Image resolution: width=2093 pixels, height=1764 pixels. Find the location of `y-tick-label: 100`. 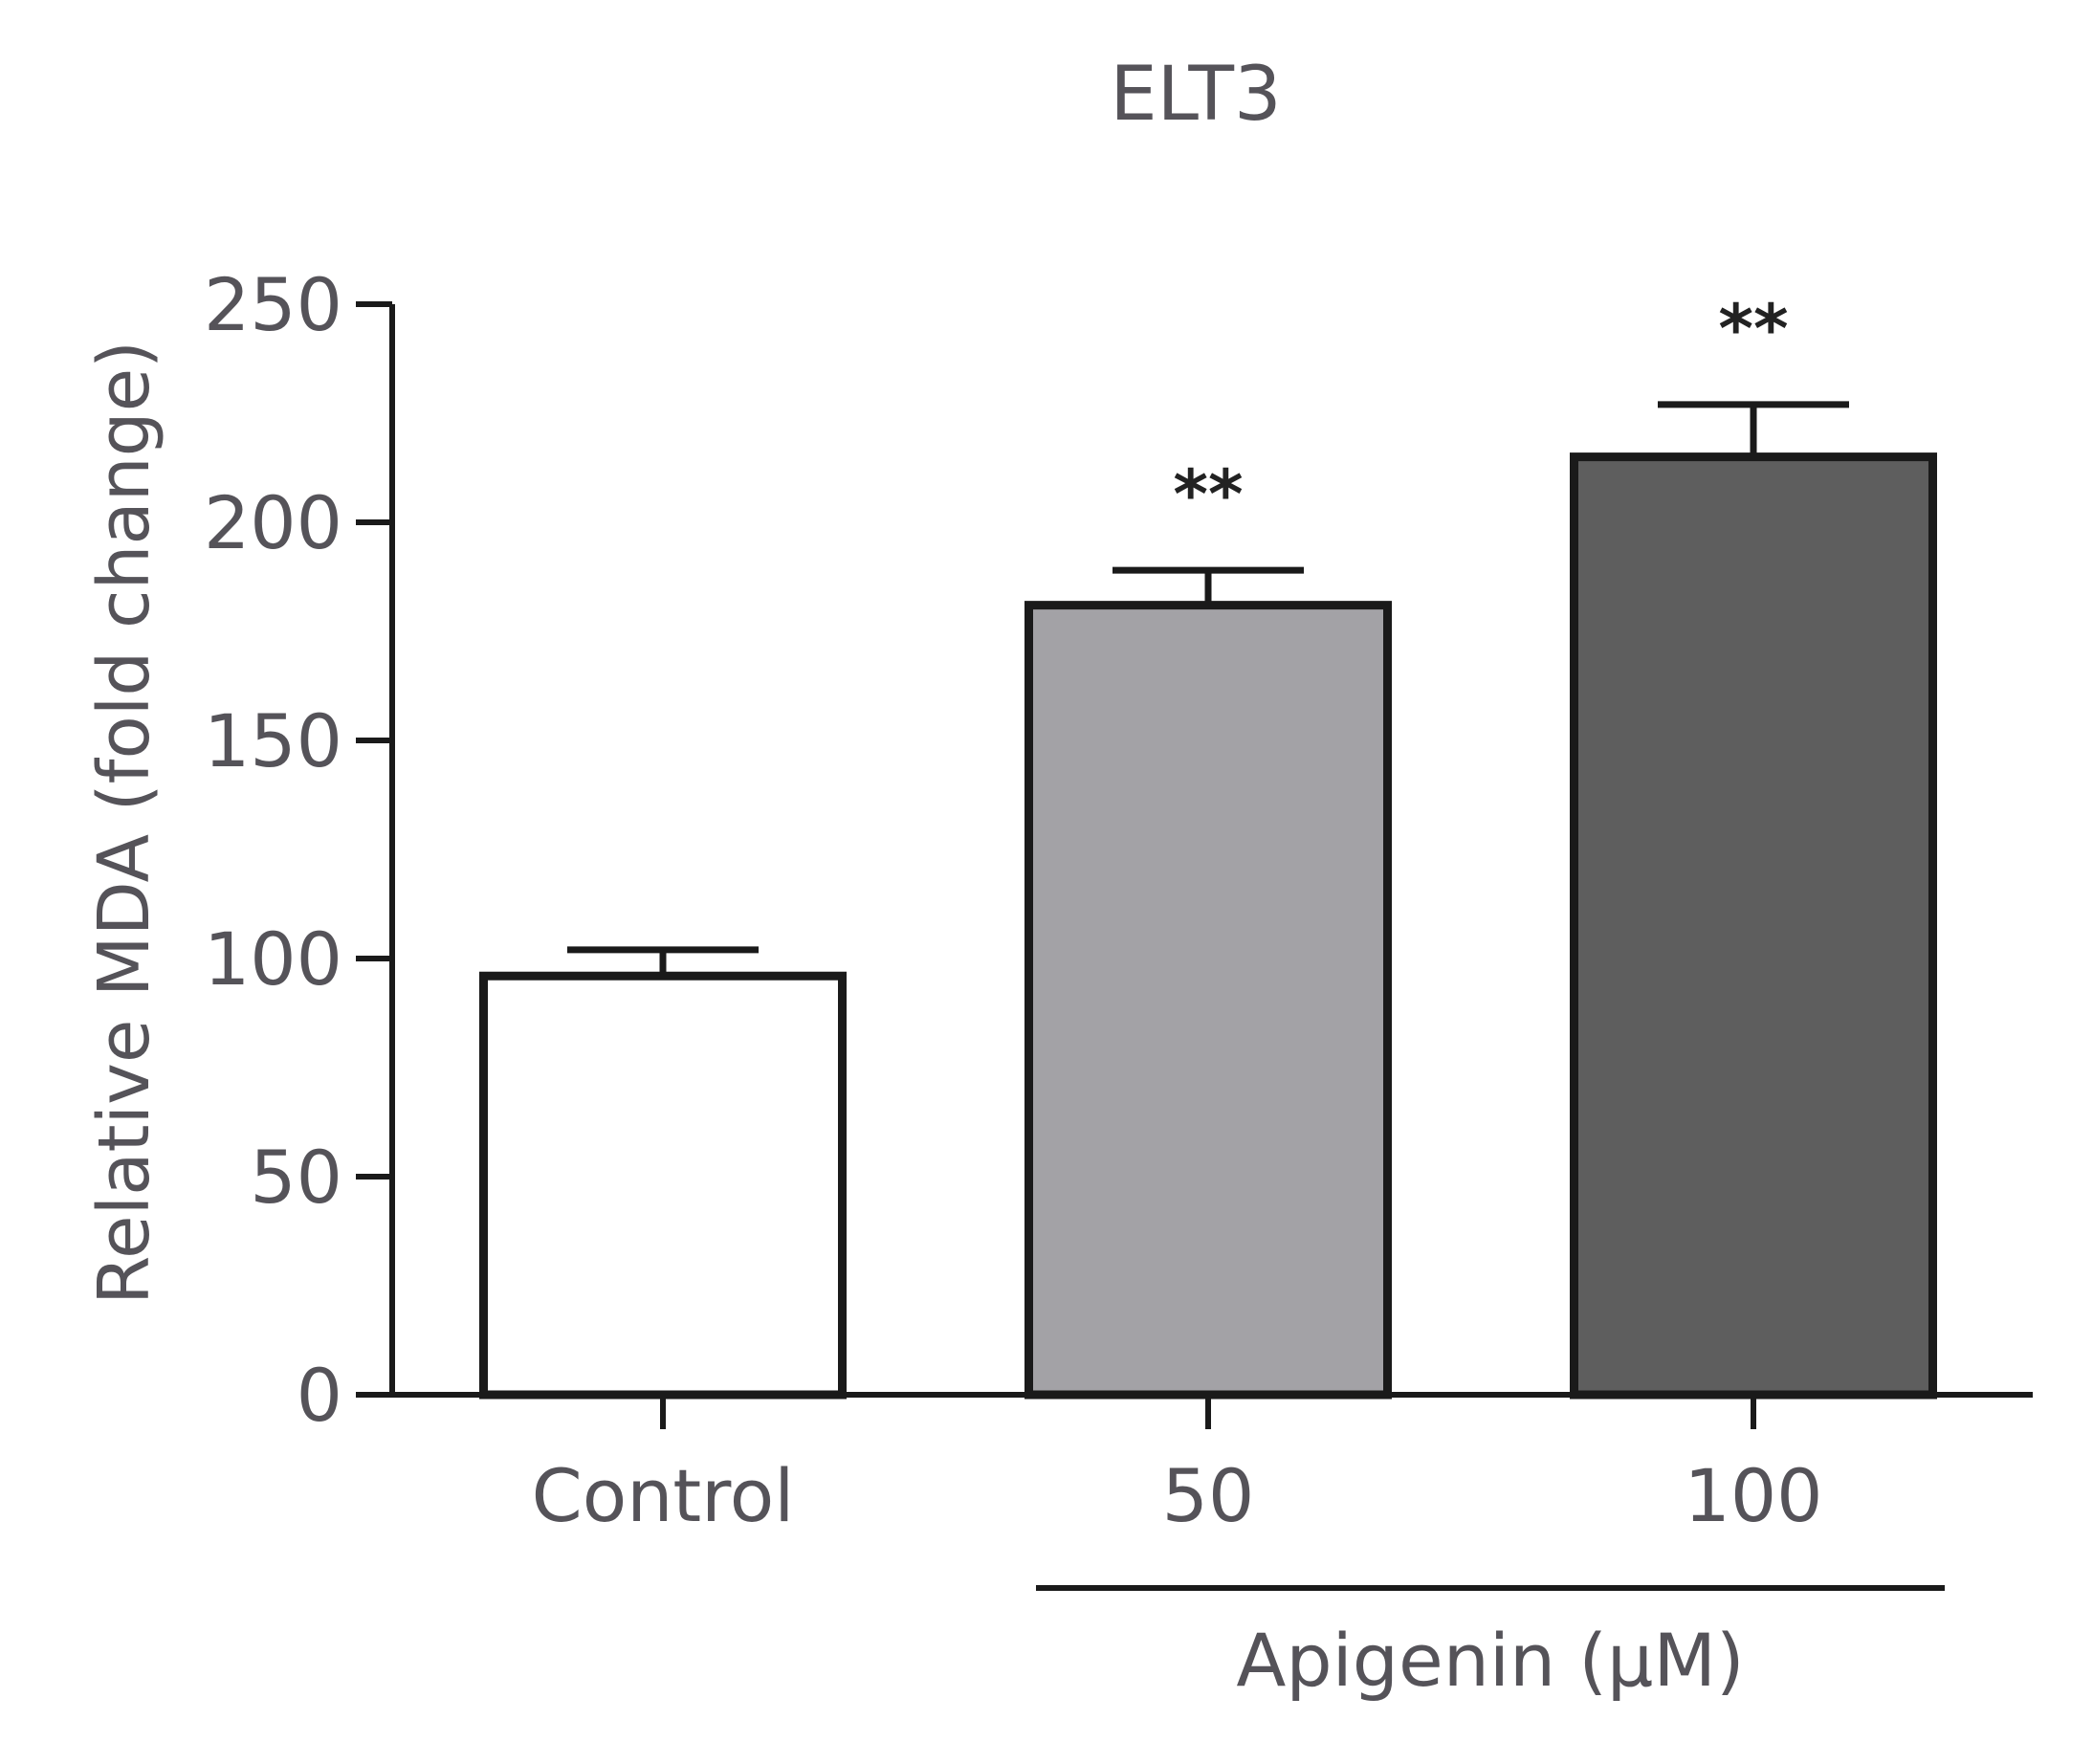

y-tick-label: 100 is located at coordinates (273, 959).